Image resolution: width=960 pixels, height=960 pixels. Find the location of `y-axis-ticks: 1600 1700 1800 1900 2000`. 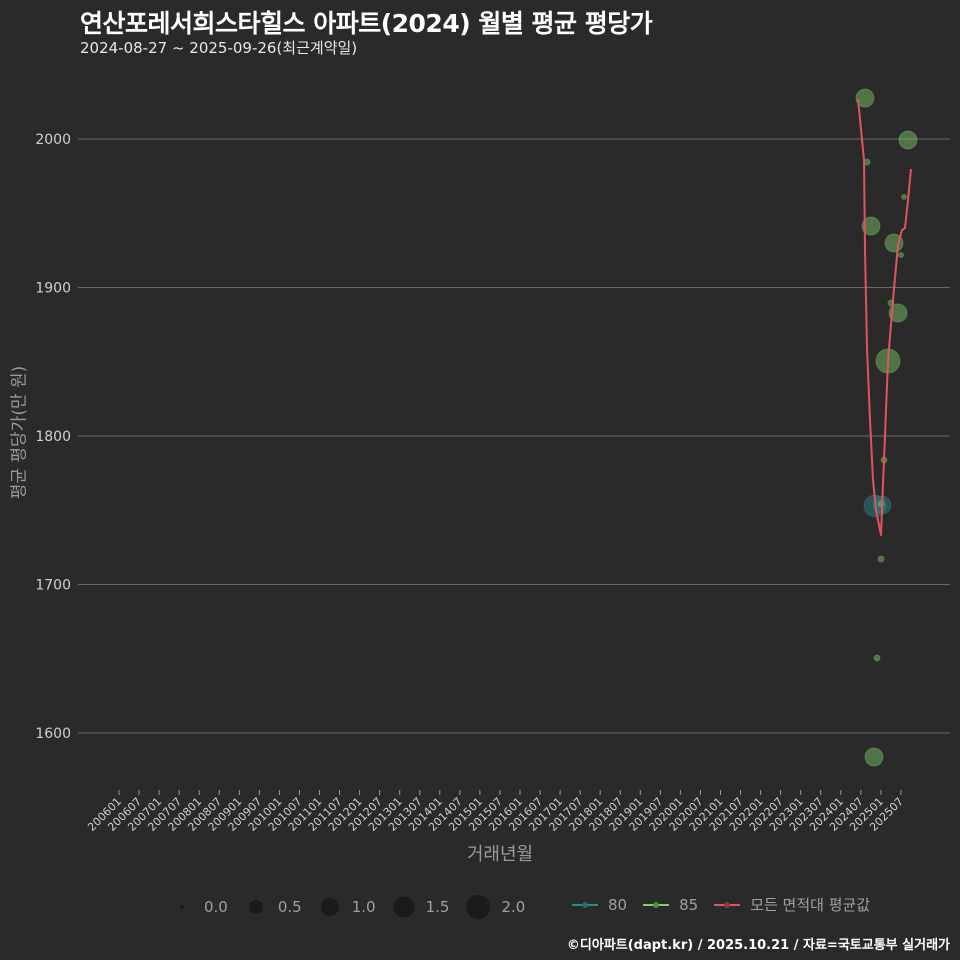

y-axis-ticks: 1600 1700 1800 1900 2000 is located at coordinates (53, 437).